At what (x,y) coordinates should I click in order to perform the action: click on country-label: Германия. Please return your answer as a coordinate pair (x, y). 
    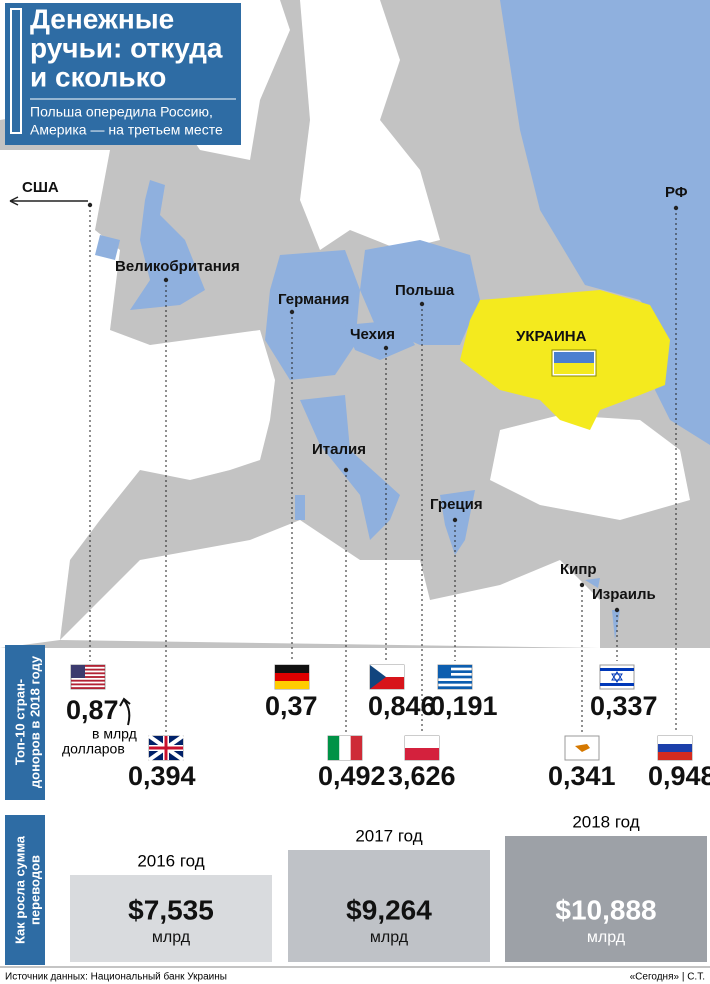
    Looking at the image, I should click on (313, 299).